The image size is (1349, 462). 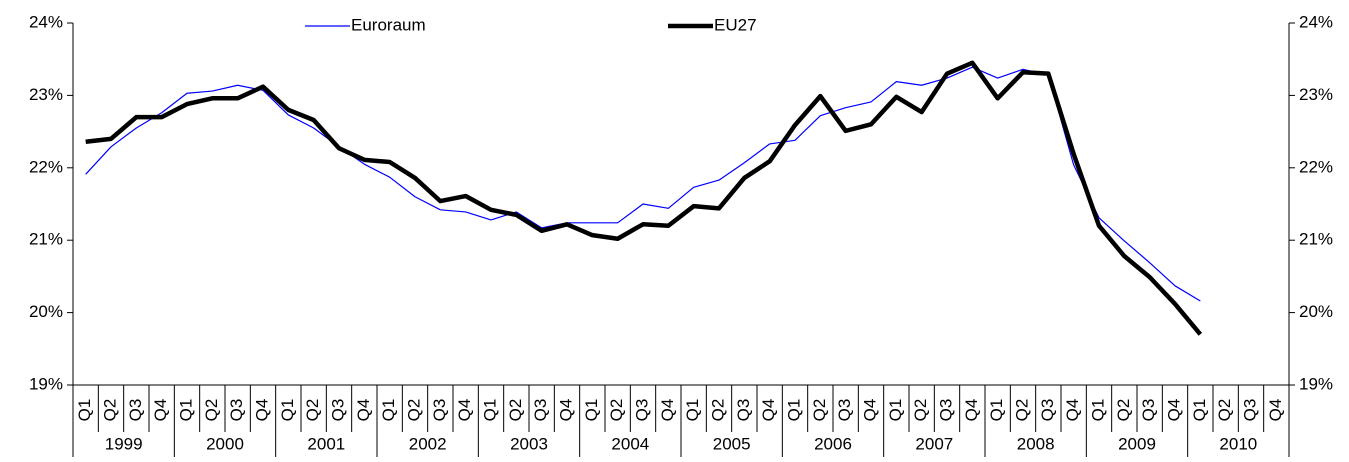 What do you see at coordinates (46, 311) in the screenshot?
I see `y-tick-label: 20%` at bounding box center [46, 311].